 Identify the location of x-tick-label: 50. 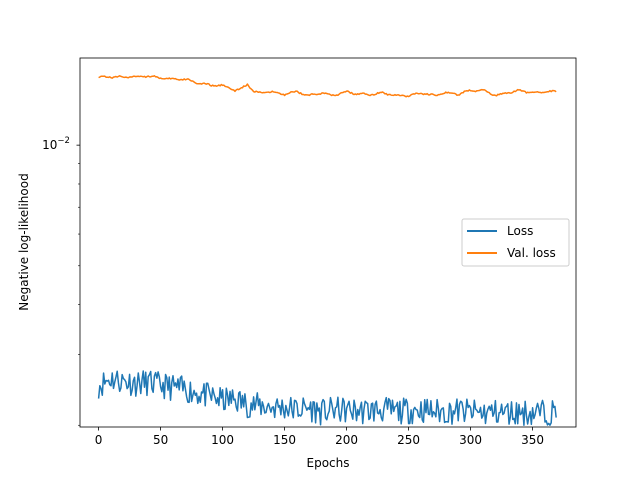
(160, 440).